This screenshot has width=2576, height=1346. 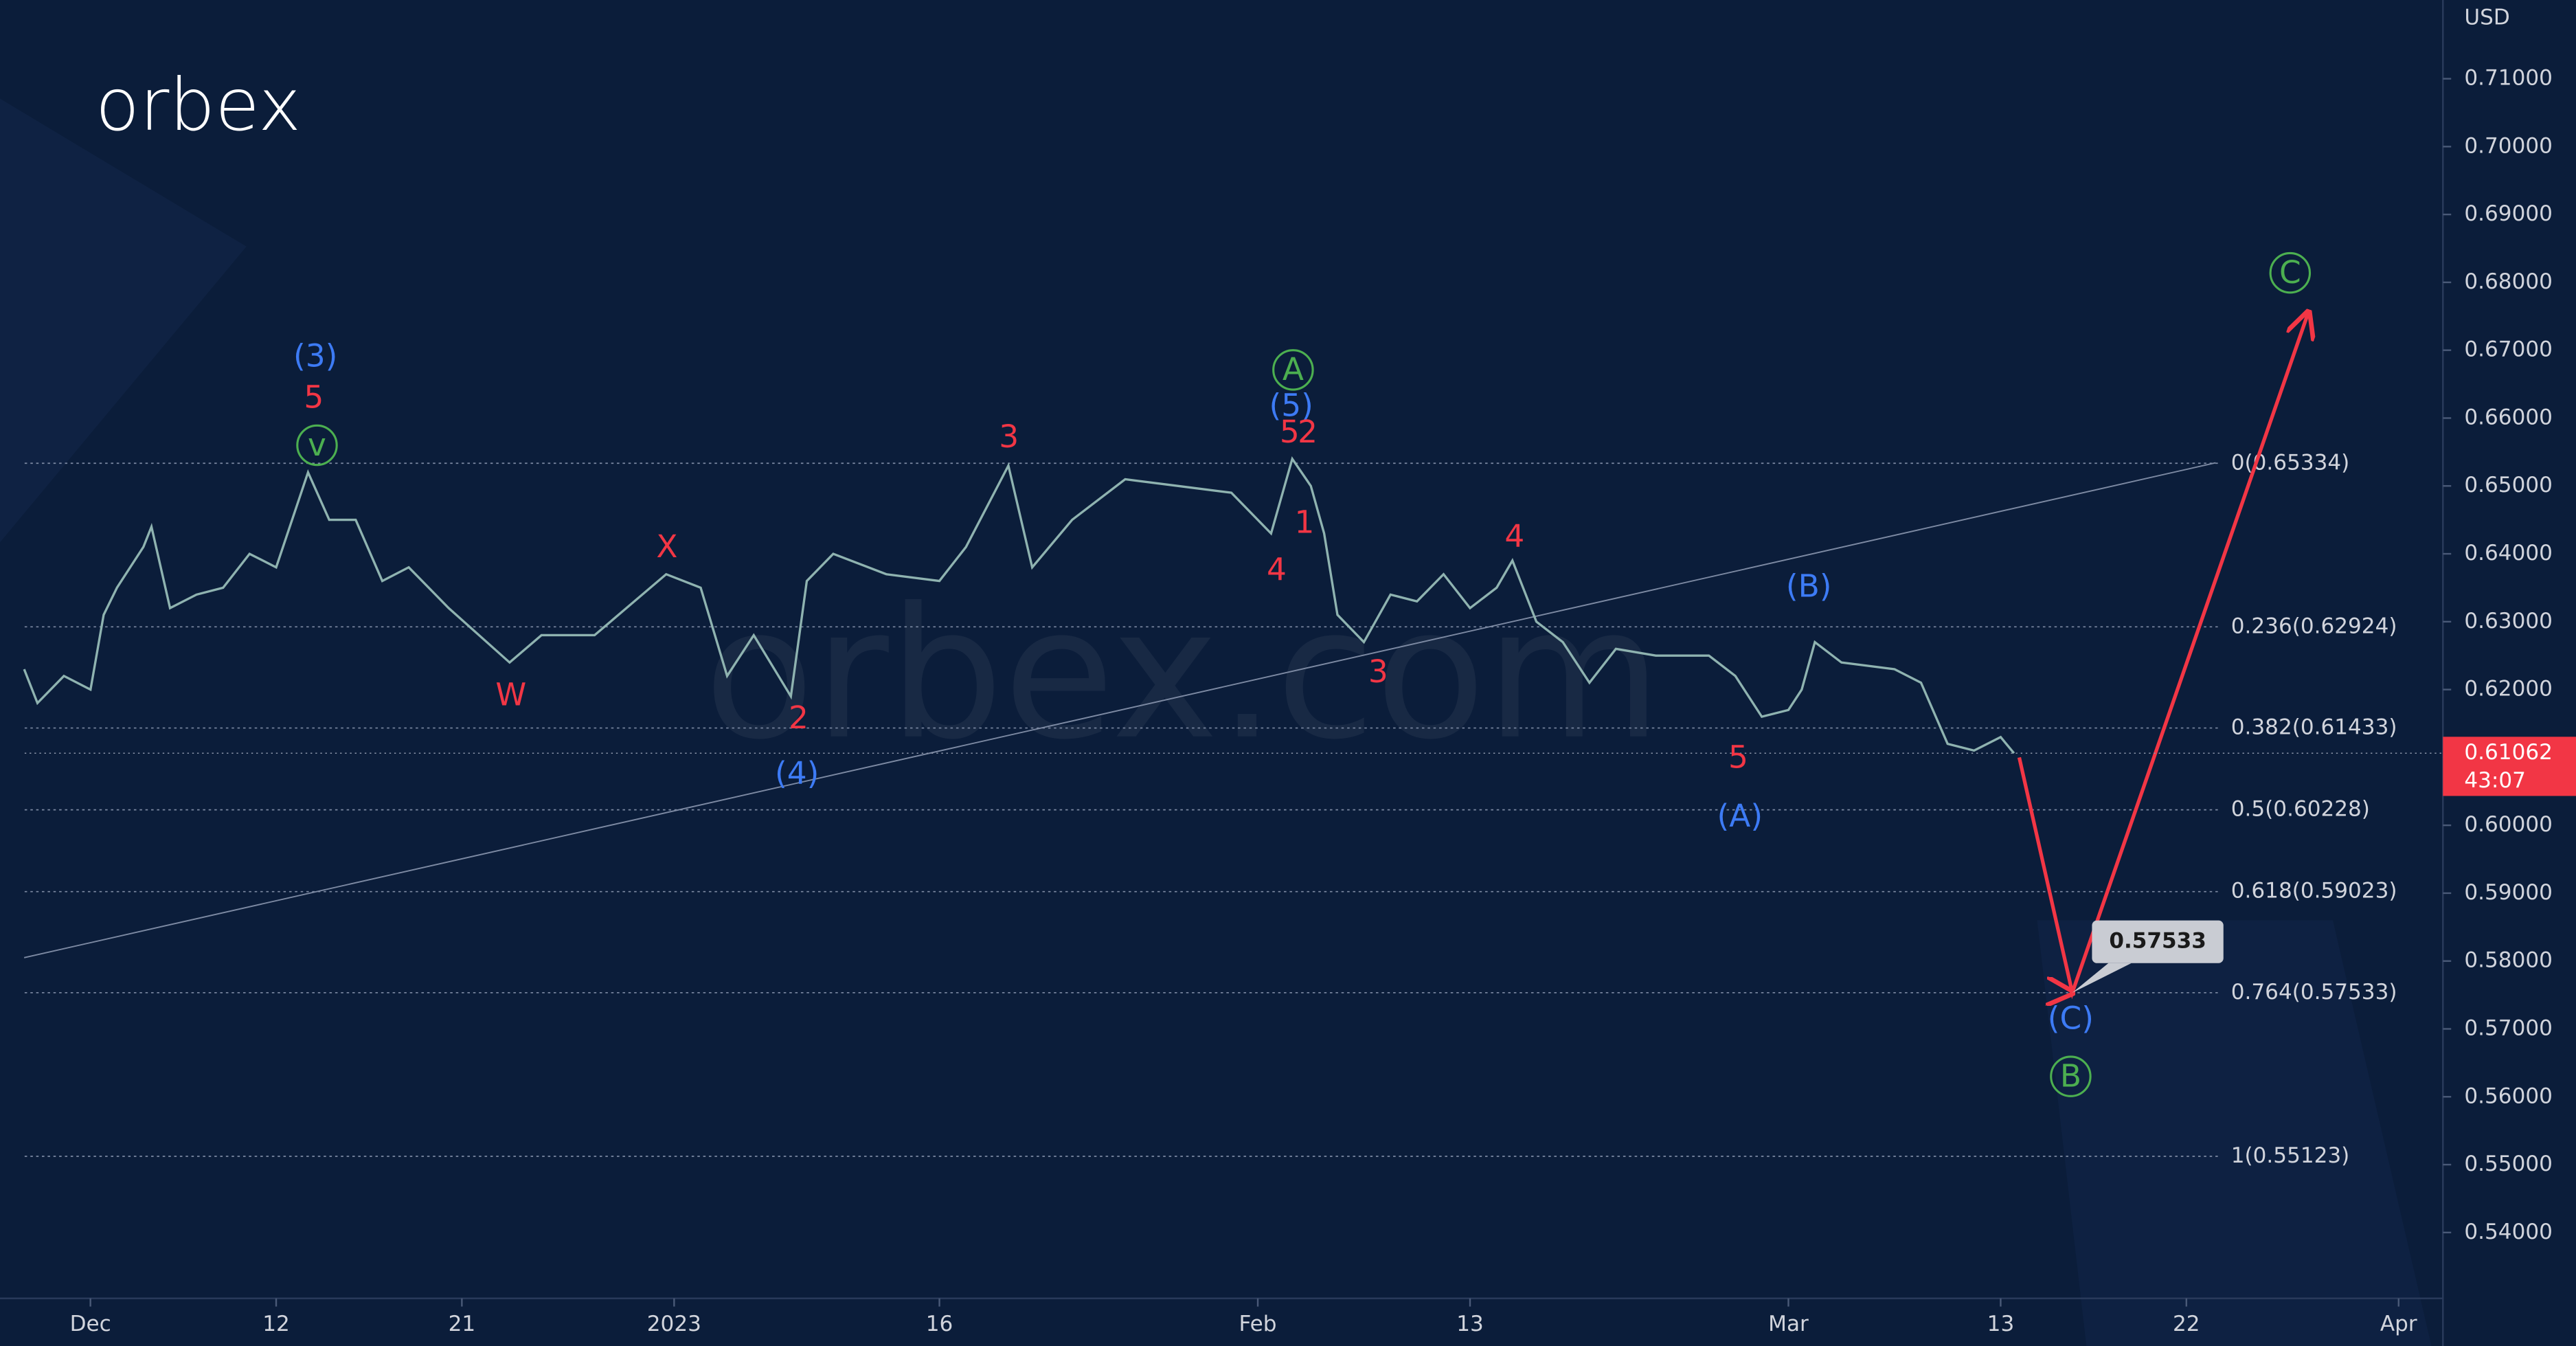 What do you see at coordinates (2508, 1164) in the screenshot?
I see `y-tick-label: 0.55000` at bounding box center [2508, 1164].